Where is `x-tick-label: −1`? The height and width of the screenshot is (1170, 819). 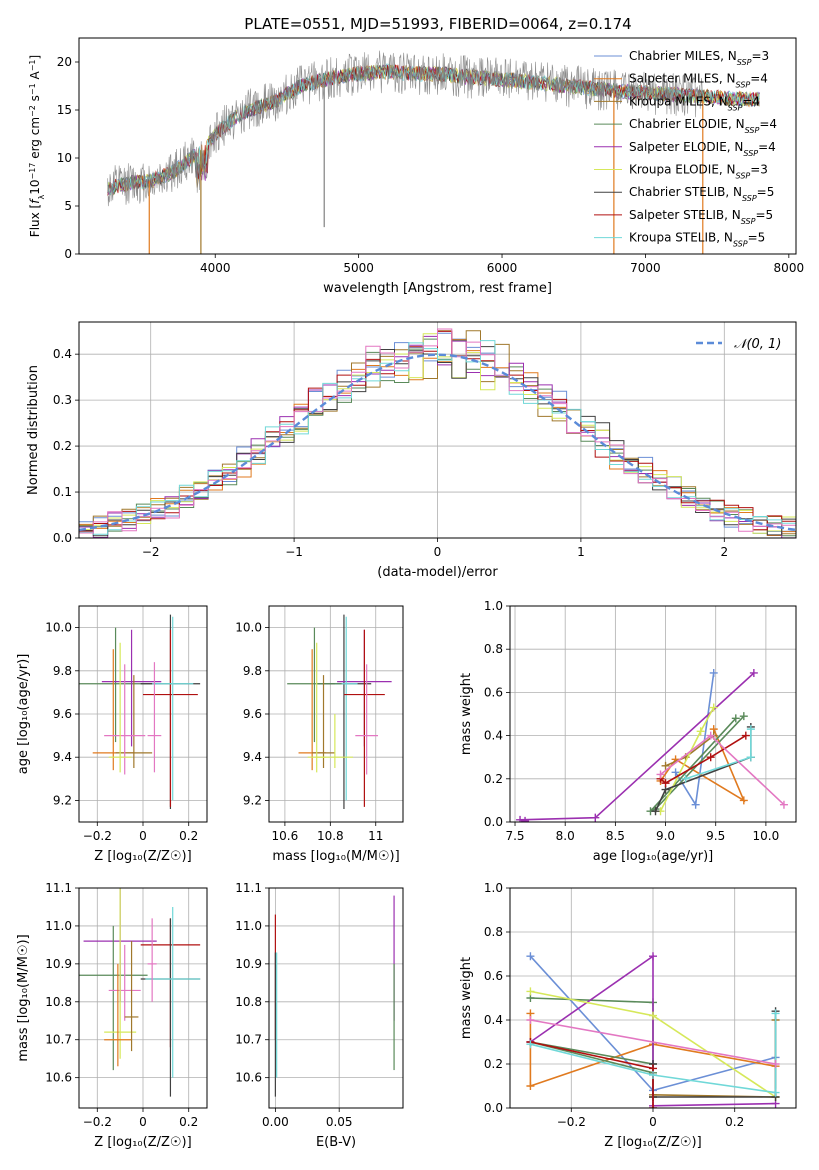 x-tick-label: −1 is located at coordinates (294, 552).